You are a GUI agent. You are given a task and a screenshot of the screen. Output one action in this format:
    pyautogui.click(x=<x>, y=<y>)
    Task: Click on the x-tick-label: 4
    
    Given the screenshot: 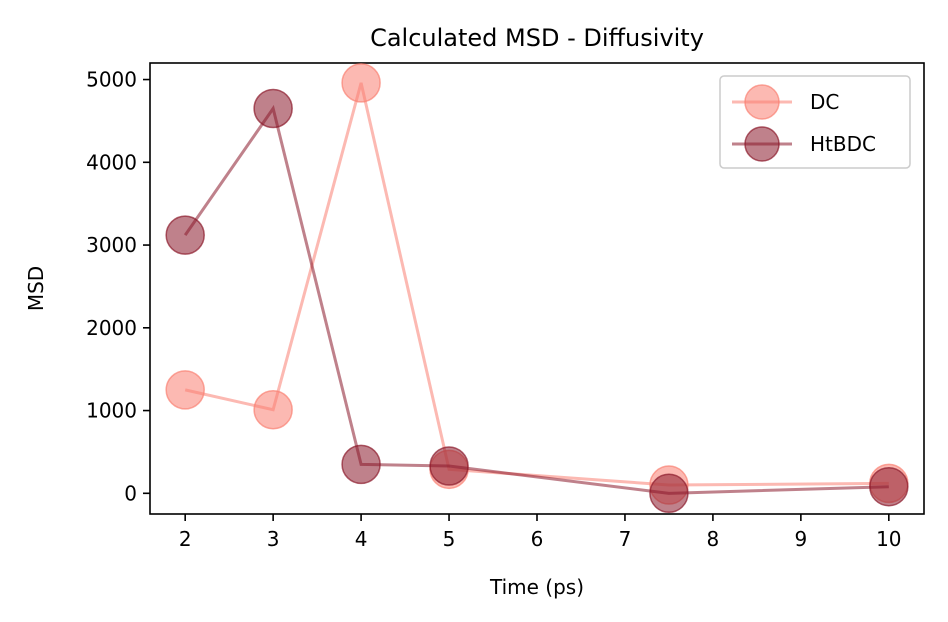 What is the action you would take?
    pyautogui.click(x=361, y=539)
    